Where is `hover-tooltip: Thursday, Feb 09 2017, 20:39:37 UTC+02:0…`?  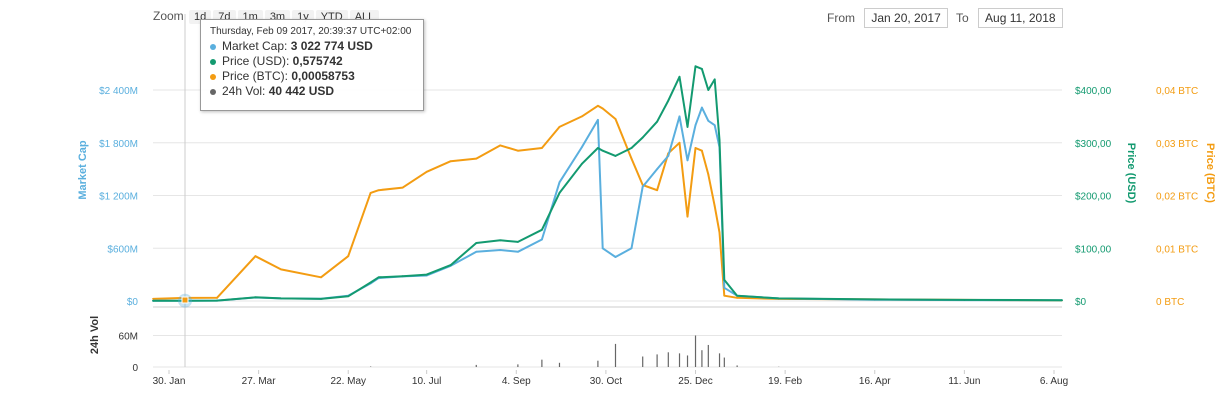 hover-tooltip: Thursday, Feb 09 2017, 20:39:37 UTC+02:0… is located at coordinates (312, 65).